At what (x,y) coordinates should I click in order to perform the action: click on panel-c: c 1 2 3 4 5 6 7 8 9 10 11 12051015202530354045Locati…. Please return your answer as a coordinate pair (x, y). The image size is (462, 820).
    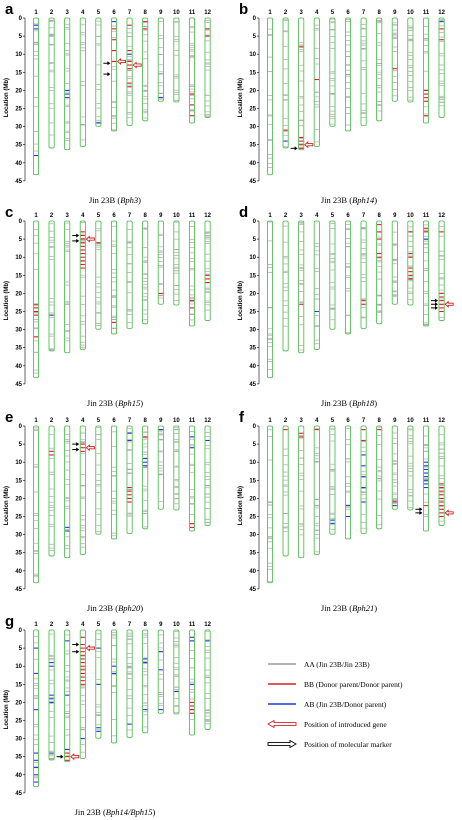
    Looking at the image, I should click on (108, 306).